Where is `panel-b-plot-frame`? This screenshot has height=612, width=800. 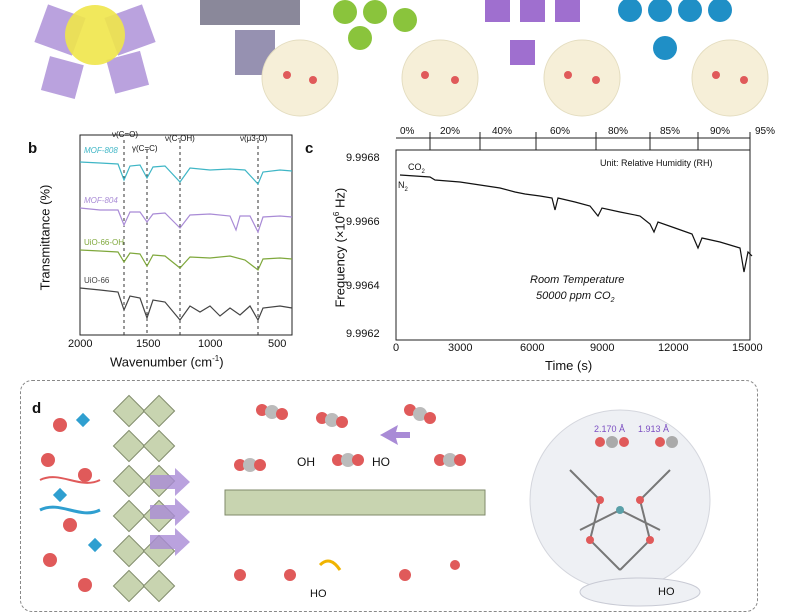 panel-b-plot-frame is located at coordinates (186, 235).